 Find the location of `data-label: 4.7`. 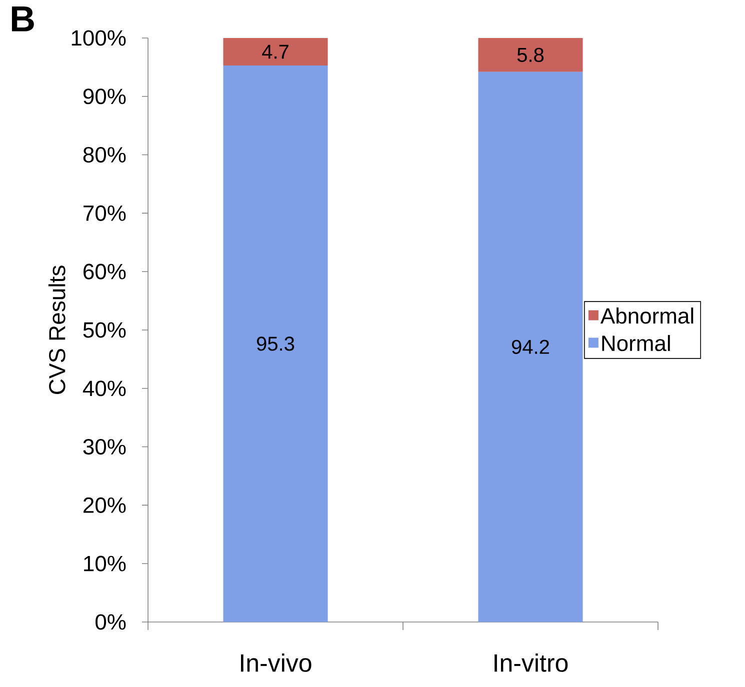

data-label: 4.7 is located at coordinates (275, 51).